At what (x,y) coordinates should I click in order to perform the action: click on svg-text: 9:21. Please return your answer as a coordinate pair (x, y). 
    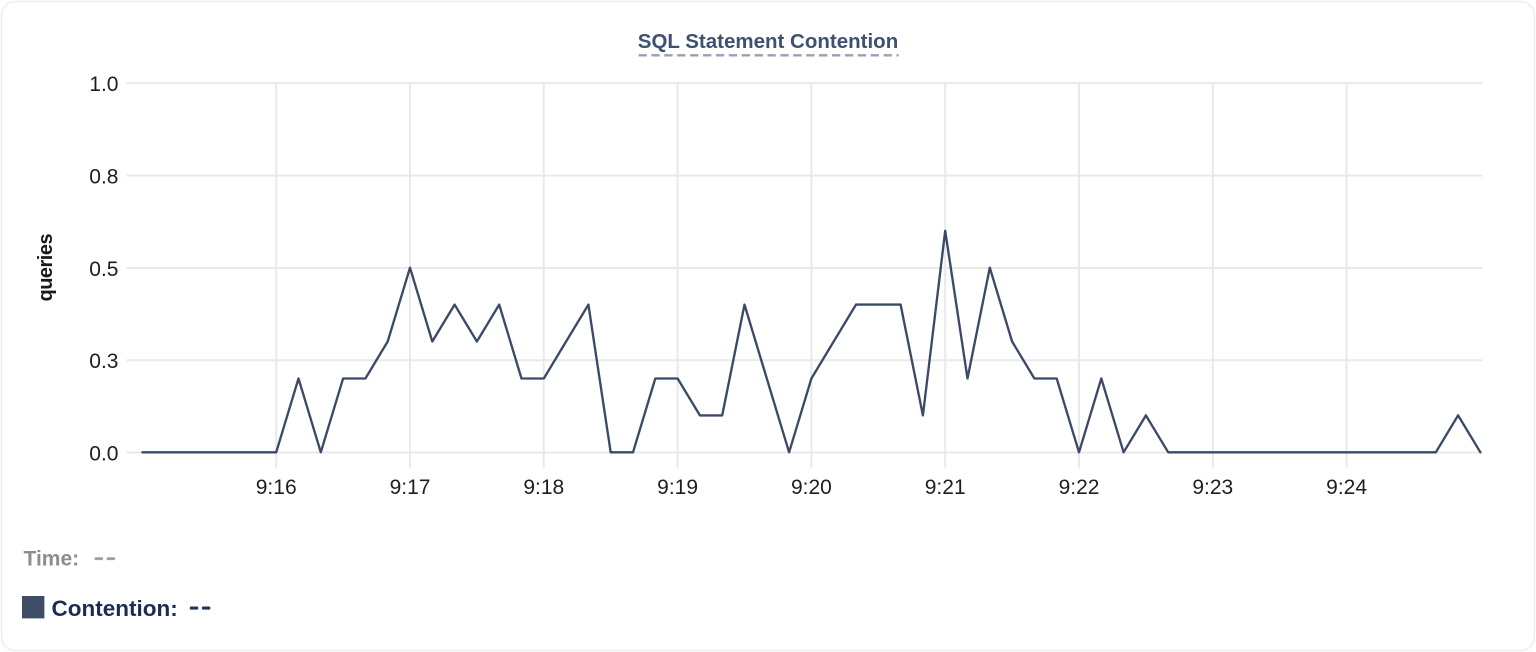
    Looking at the image, I should click on (945, 487).